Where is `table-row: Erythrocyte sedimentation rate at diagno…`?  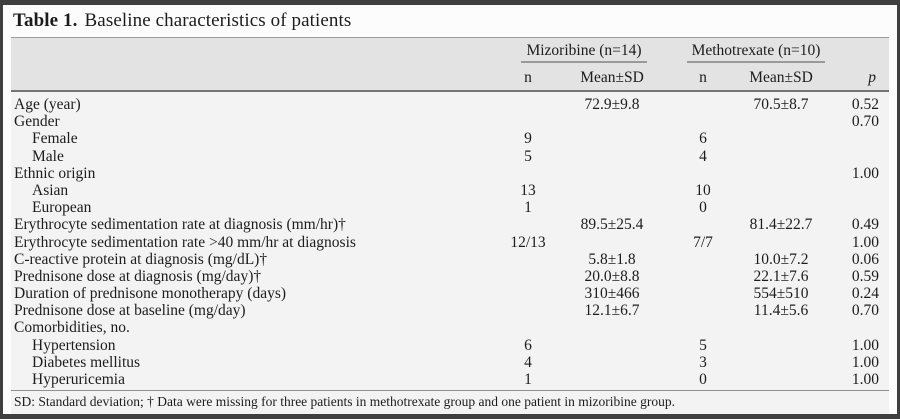 table-row: Erythrocyte sedimentation rate at diagno… is located at coordinates (450, 224).